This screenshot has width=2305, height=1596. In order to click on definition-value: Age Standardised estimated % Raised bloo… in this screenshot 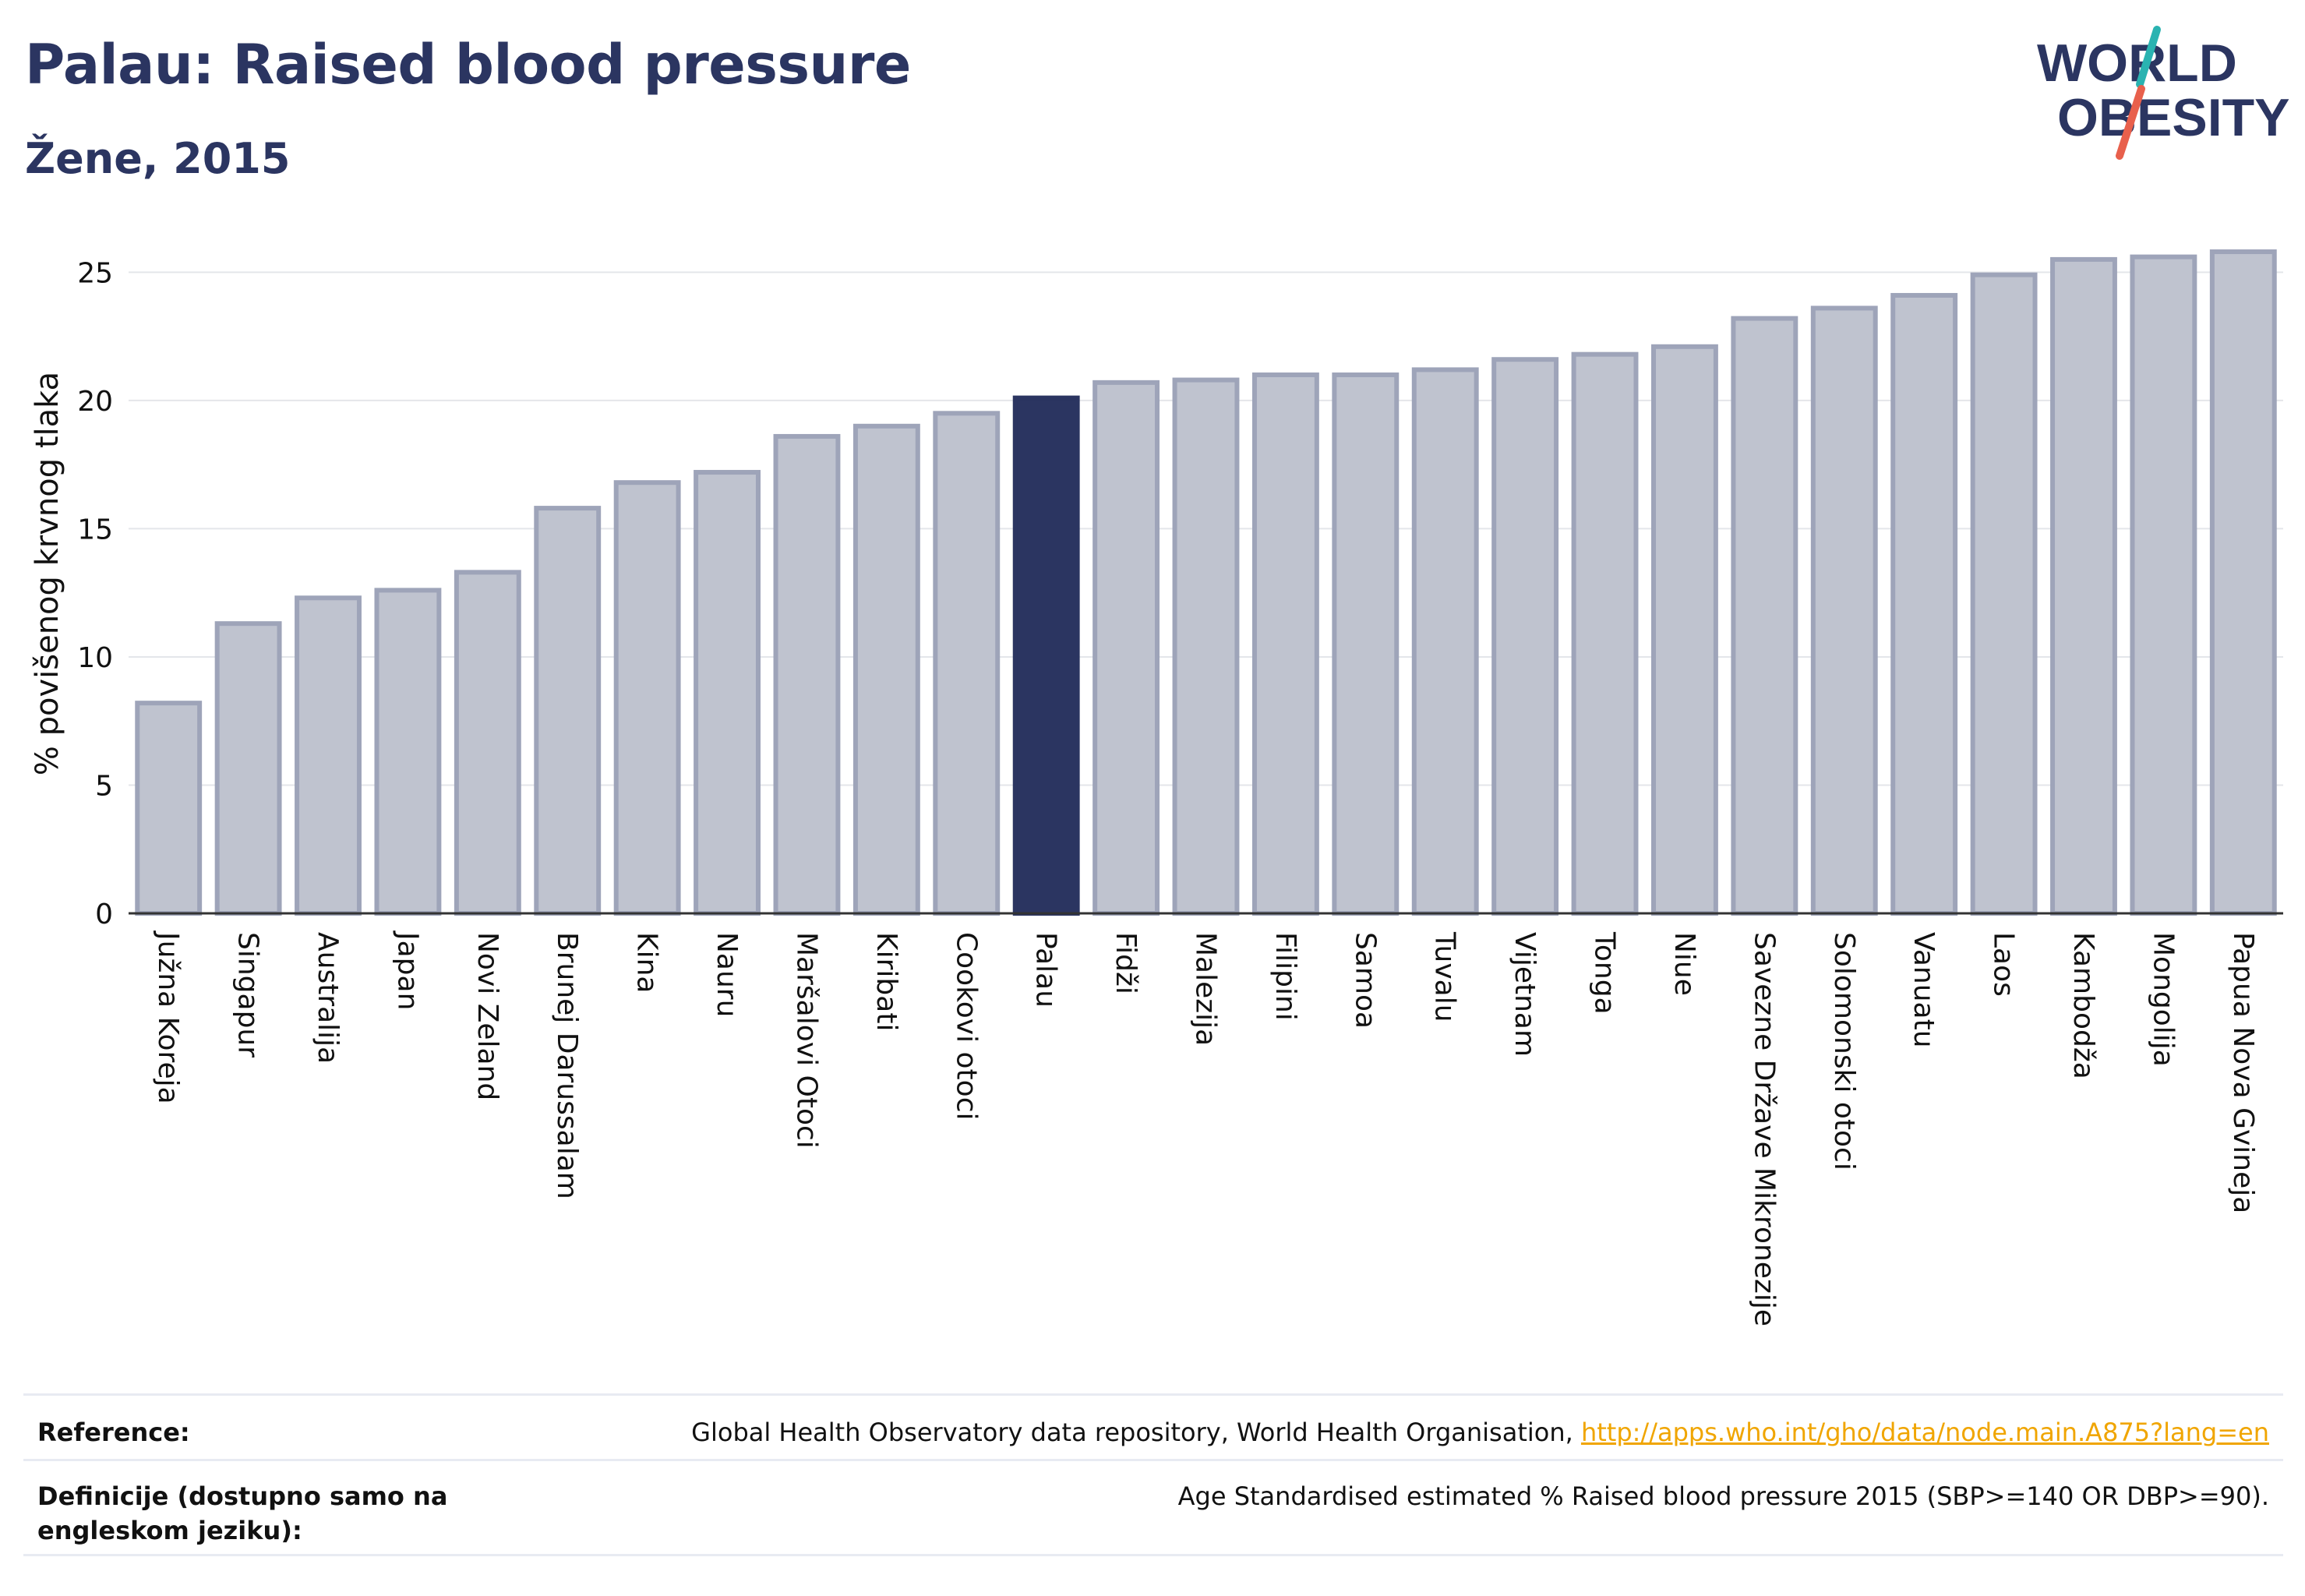, I will do `click(1723, 1496)`.